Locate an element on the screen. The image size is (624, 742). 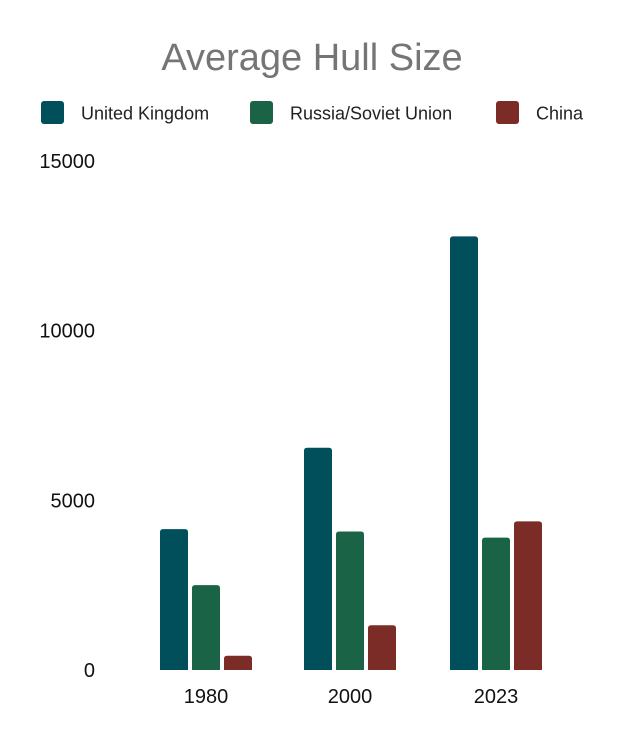
legend-label-china: China is located at coordinates (560, 114).